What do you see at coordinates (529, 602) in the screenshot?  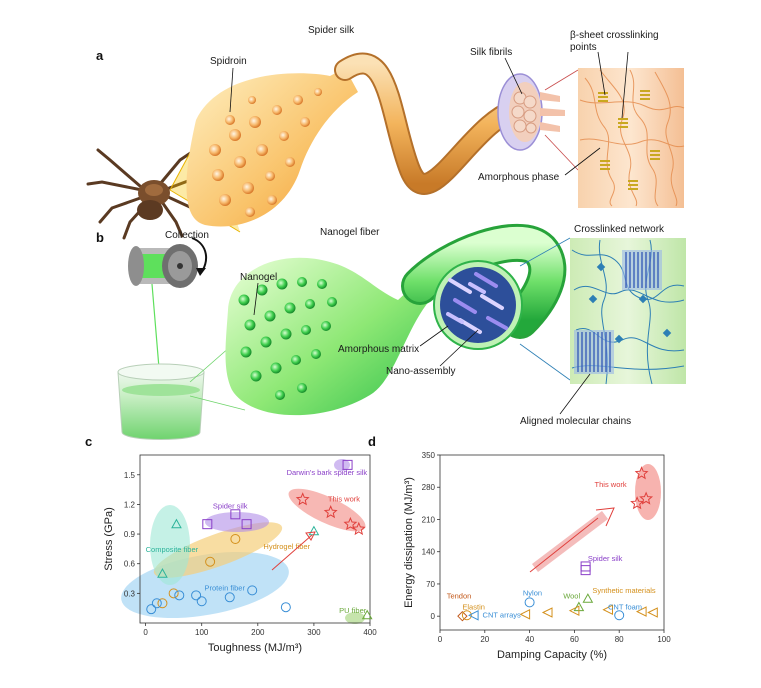 I see `chart-d-point-nylon` at bounding box center [529, 602].